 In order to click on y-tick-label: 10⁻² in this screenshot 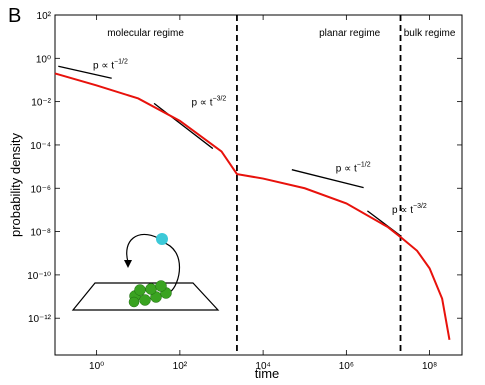, I will do `click(41, 103)`.